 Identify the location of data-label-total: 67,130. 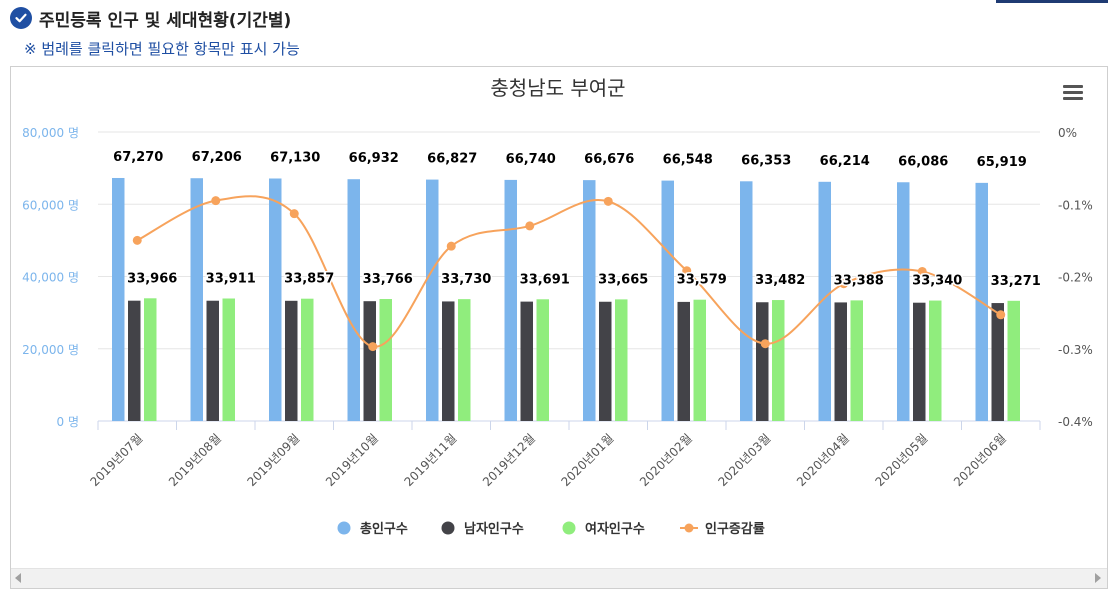
(295, 157).